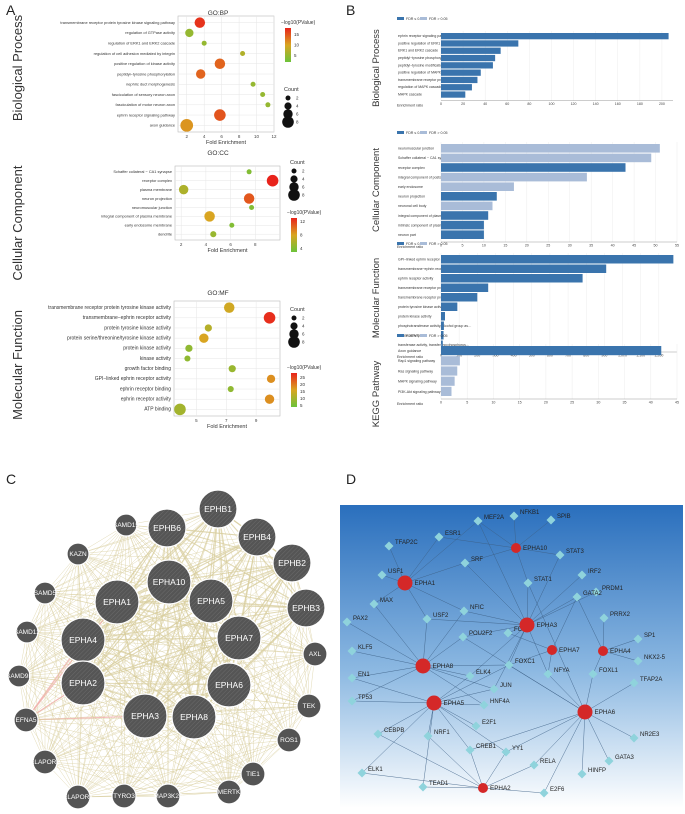  What do you see at coordinates (152, 207) in the screenshot?
I see `category-label: neuromuscular junction` at bounding box center [152, 207].